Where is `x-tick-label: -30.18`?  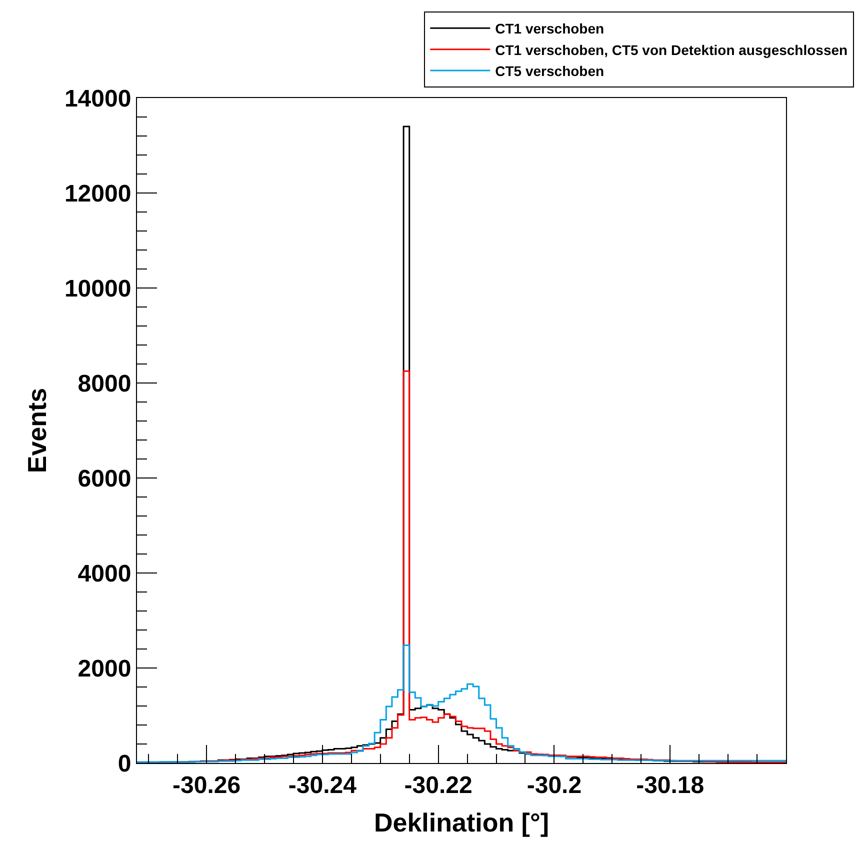 x-tick-label: -30.18 is located at coordinates (670, 785).